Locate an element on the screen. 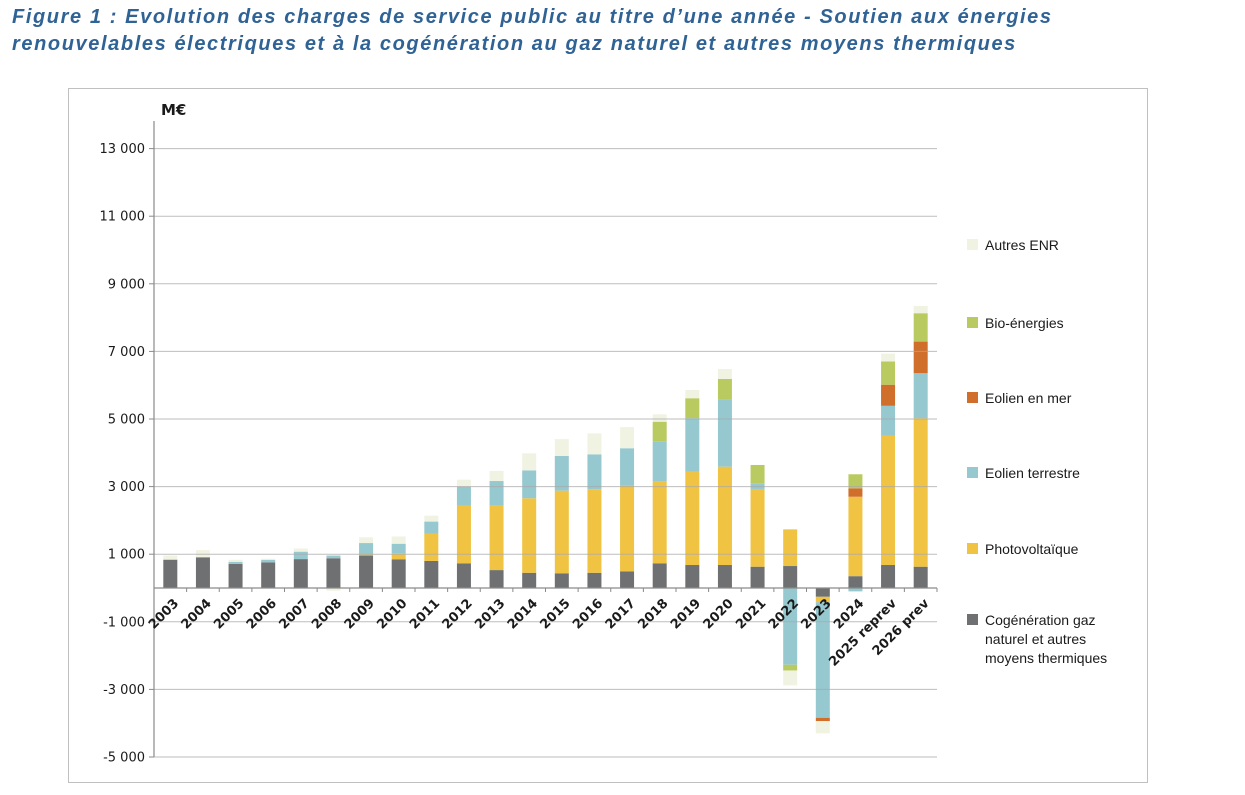 This screenshot has width=1245, height=795. legend-item-2: Eolien en mer is located at coordinates (1042, 398).